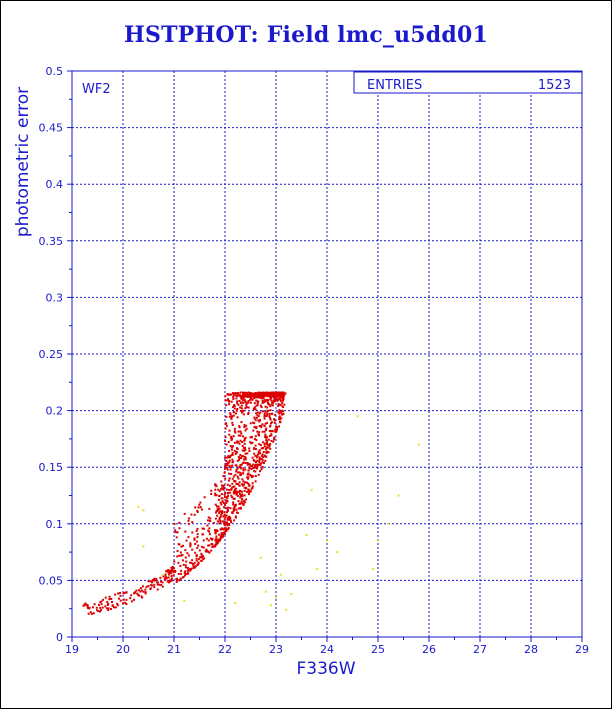 The image size is (612, 709). I want to click on y-tick-label: 0.3, so click(55, 297).